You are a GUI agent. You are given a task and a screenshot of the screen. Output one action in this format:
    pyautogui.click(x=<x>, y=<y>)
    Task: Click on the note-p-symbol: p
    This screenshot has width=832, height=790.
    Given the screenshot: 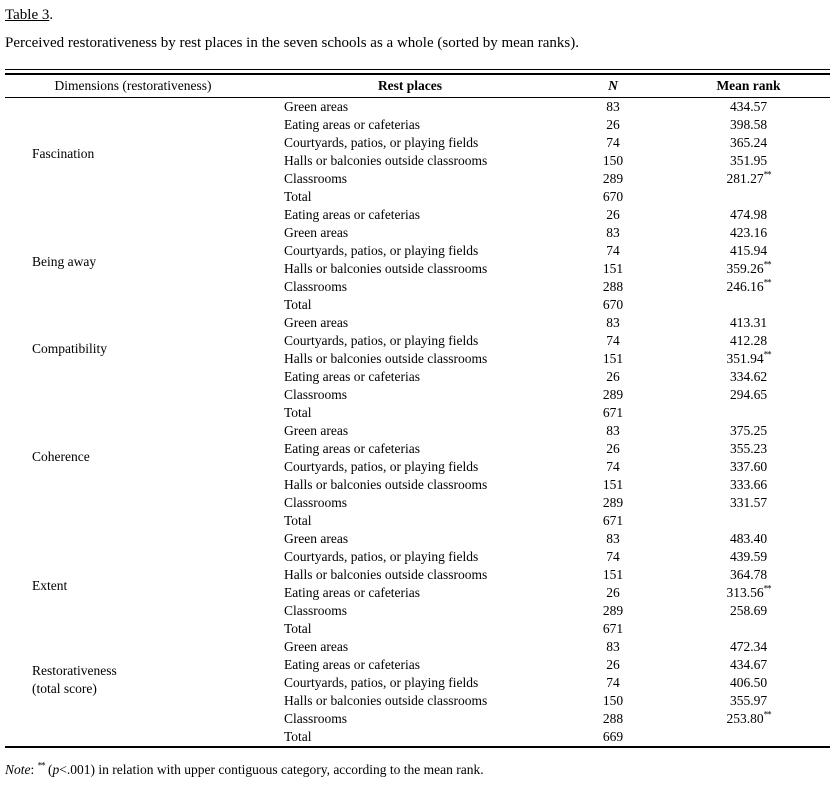 What is the action you would take?
    pyautogui.click(x=56, y=769)
    